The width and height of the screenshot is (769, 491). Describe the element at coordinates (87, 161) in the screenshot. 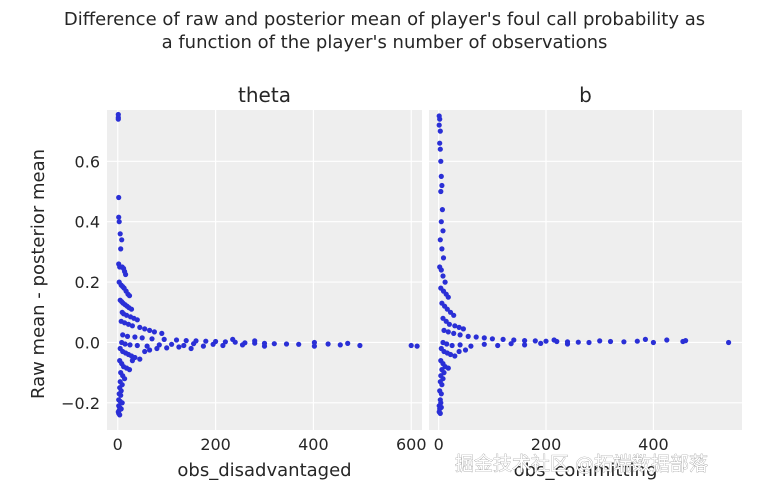

I see `y-tick-label: 0.6` at that location.